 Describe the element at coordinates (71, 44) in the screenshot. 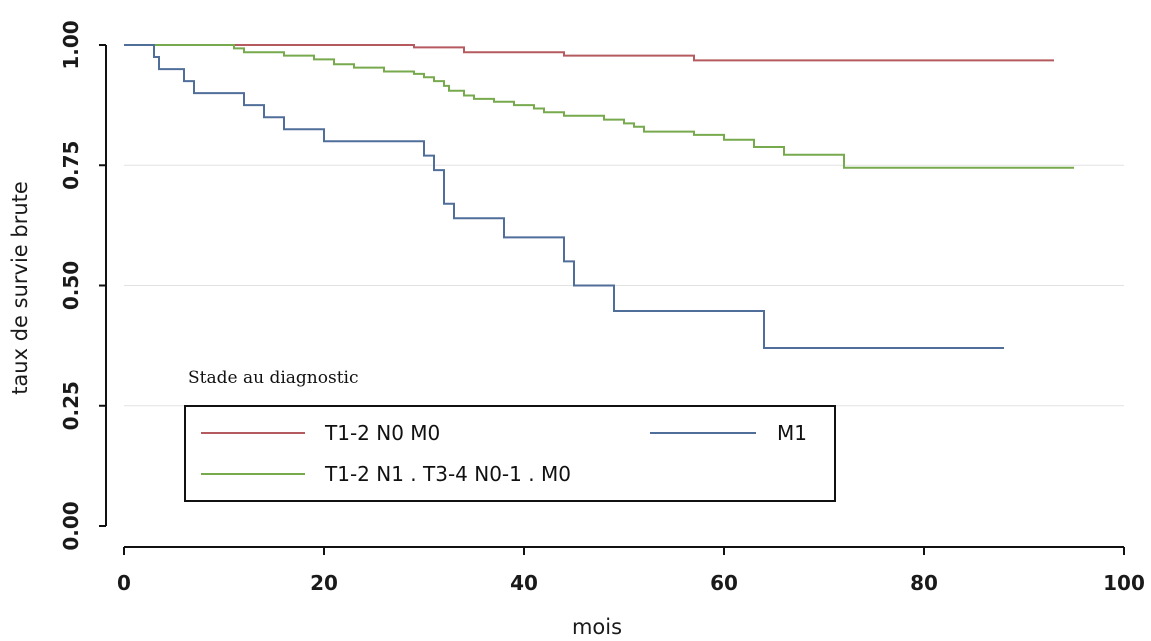

I see `y-tick-label: 1.00` at that location.